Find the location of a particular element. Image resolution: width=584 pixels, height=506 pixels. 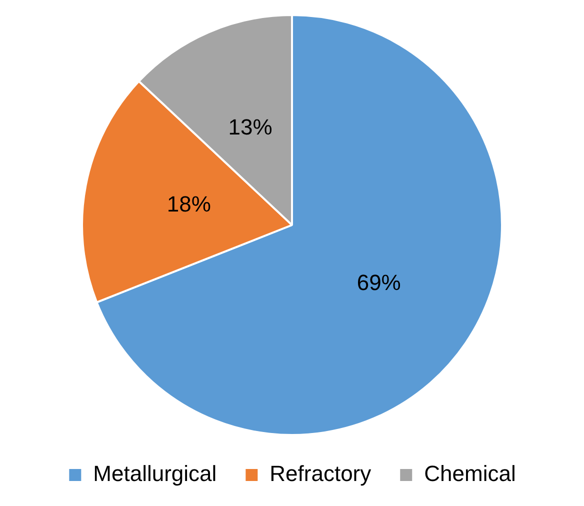

data-label: 18% is located at coordinates (188, 203).